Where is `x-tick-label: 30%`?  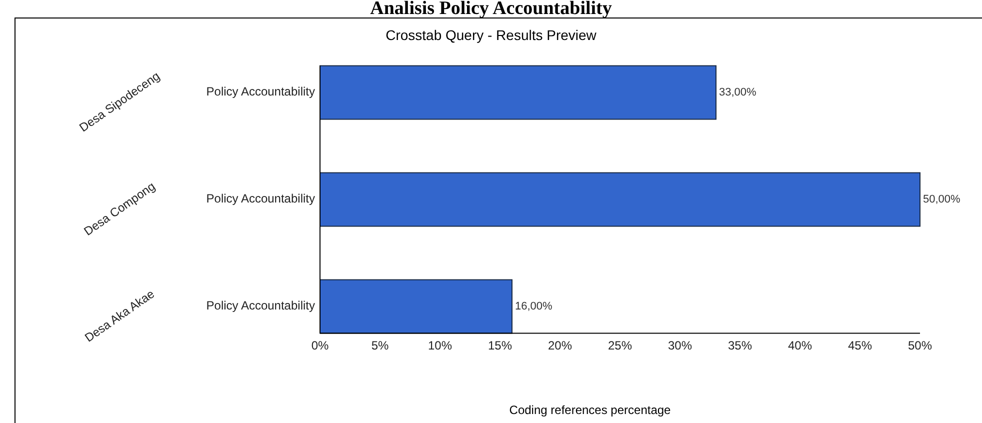
x-tick-label: 30% is located at coordinates (680, 345).